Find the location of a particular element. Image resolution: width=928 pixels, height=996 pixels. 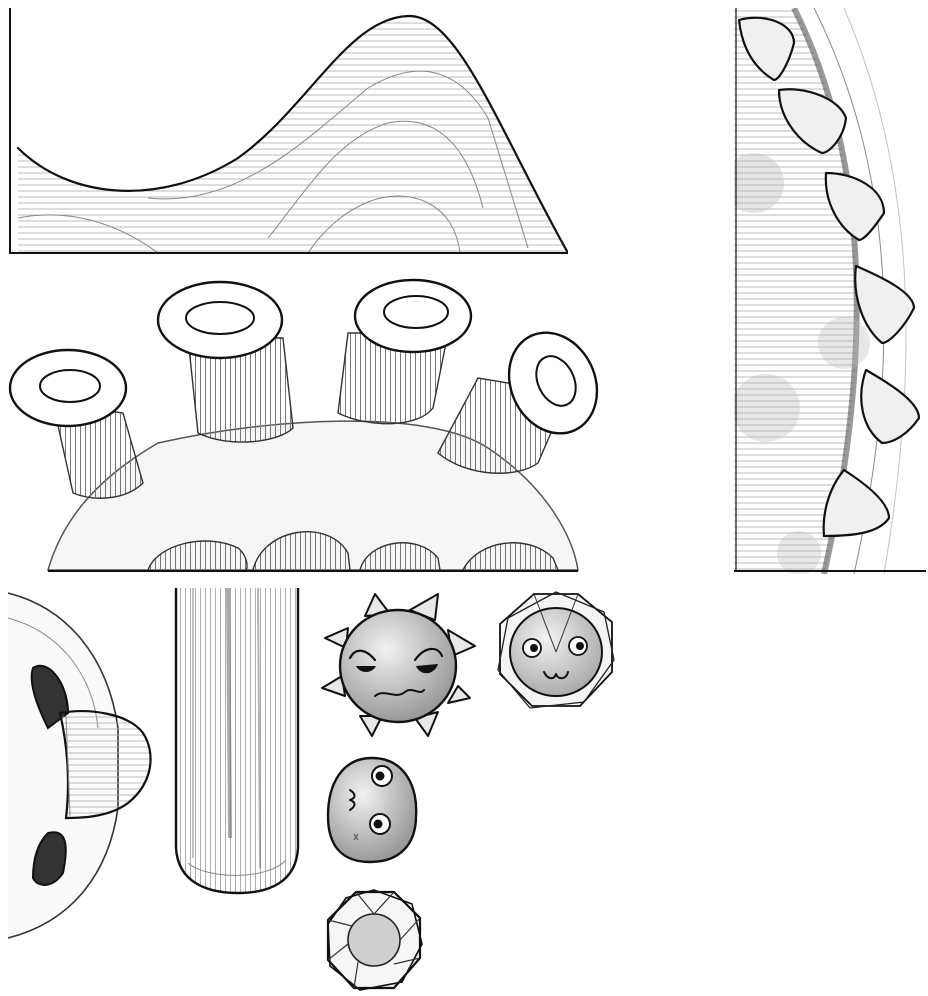

spiked-wall-drawing is located at coordinates (830, 291).